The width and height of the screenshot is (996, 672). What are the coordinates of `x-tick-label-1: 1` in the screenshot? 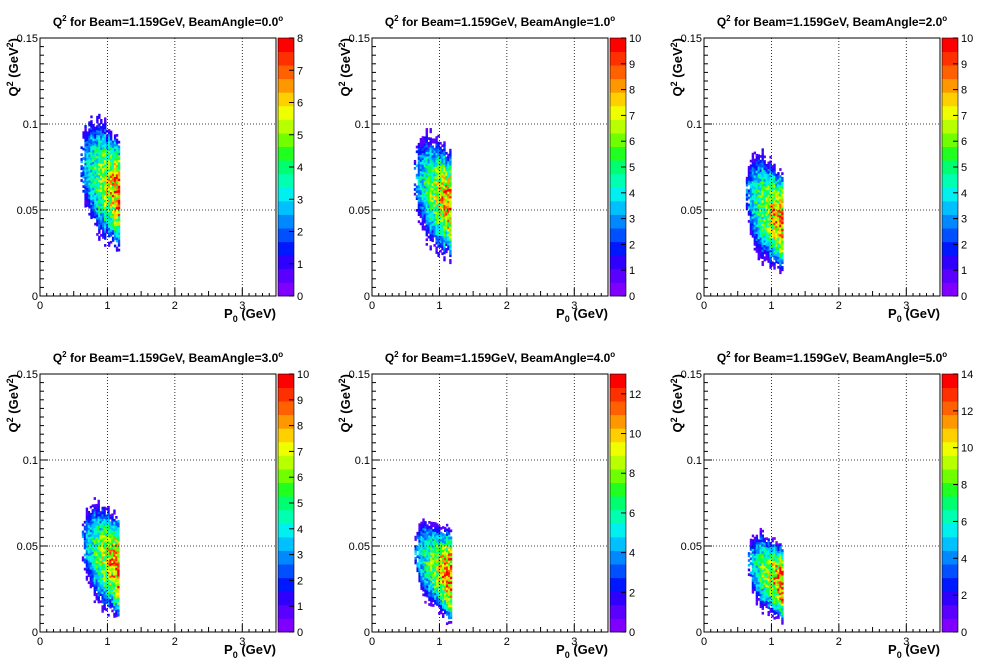 It's located at (107, 306).